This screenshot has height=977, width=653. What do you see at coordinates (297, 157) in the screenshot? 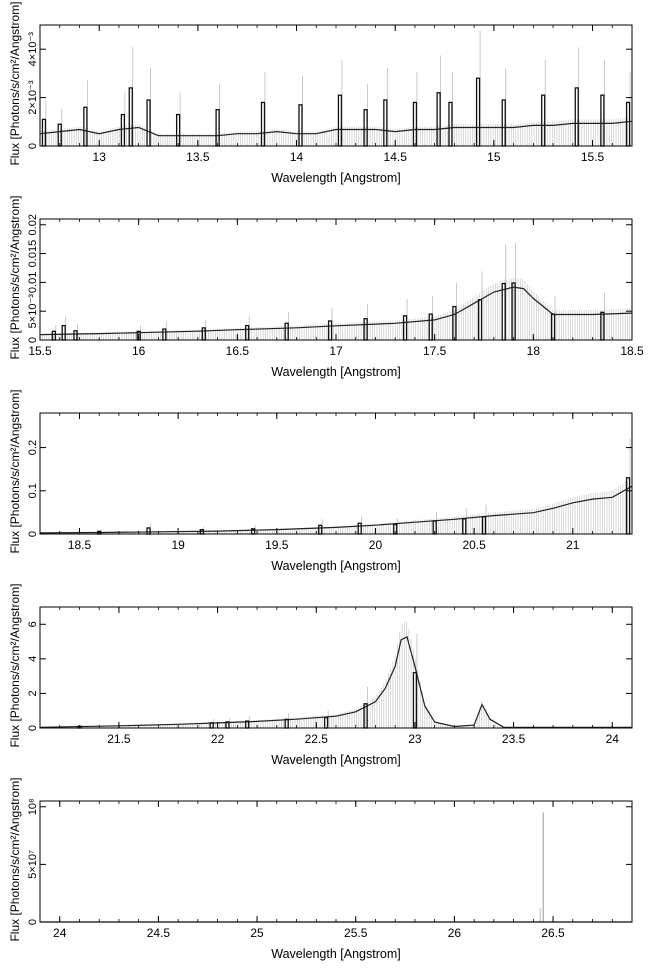
I see `x-tick-label: 14` at bounding box center [297, 157].